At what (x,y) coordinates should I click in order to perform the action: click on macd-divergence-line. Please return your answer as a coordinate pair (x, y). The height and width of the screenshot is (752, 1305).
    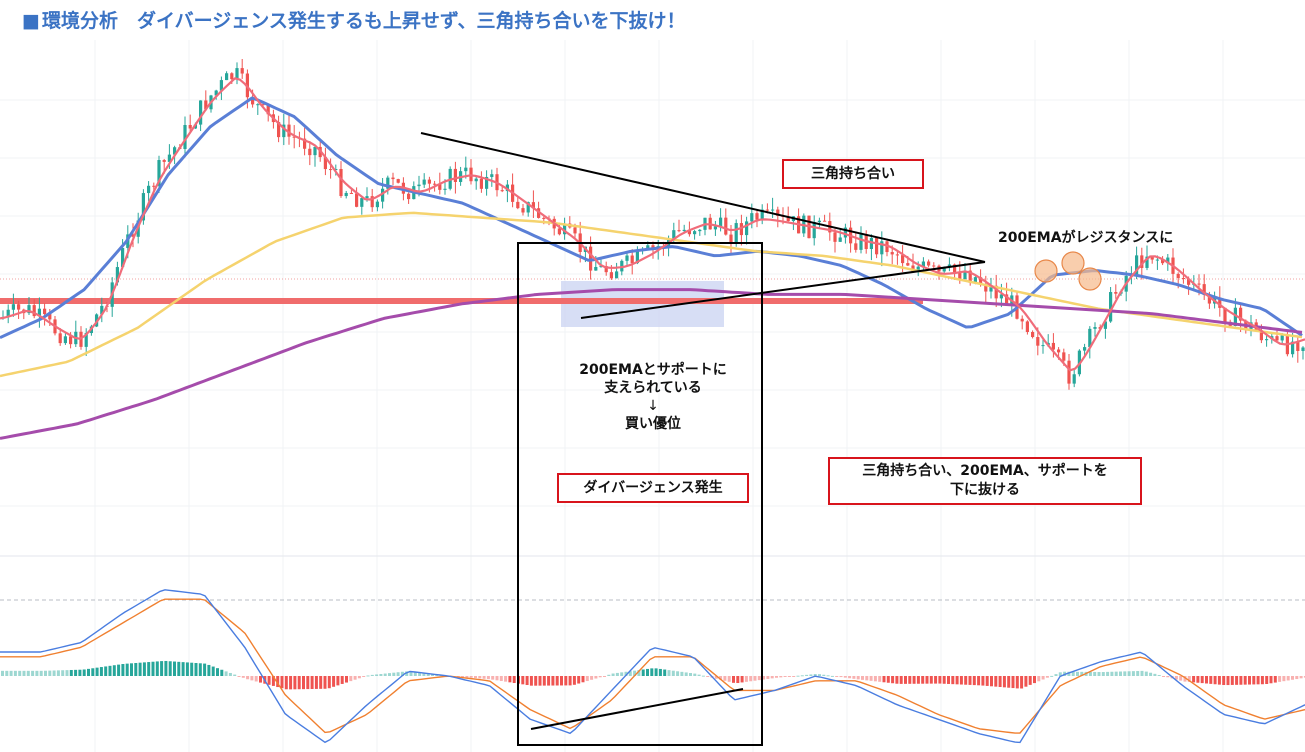
    Looking at the image, I should click on (637, 709).